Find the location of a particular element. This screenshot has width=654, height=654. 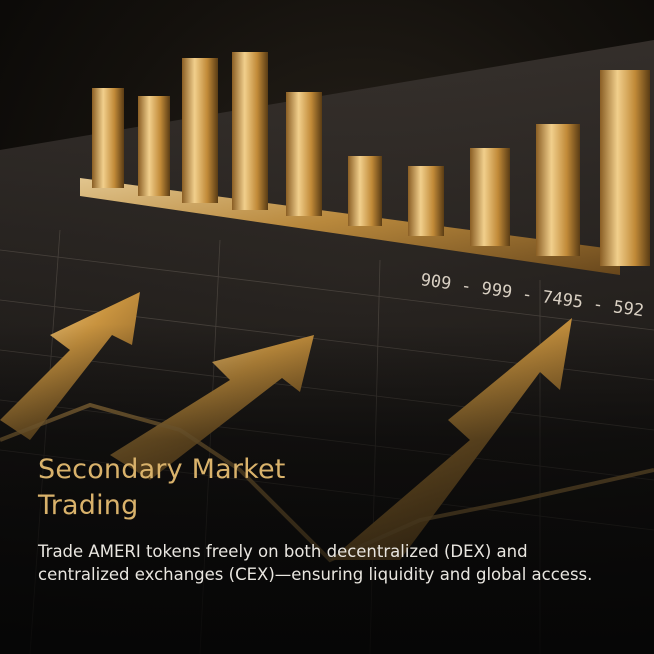

card-title-line-2: Trading is located at coordinates (88, 505).